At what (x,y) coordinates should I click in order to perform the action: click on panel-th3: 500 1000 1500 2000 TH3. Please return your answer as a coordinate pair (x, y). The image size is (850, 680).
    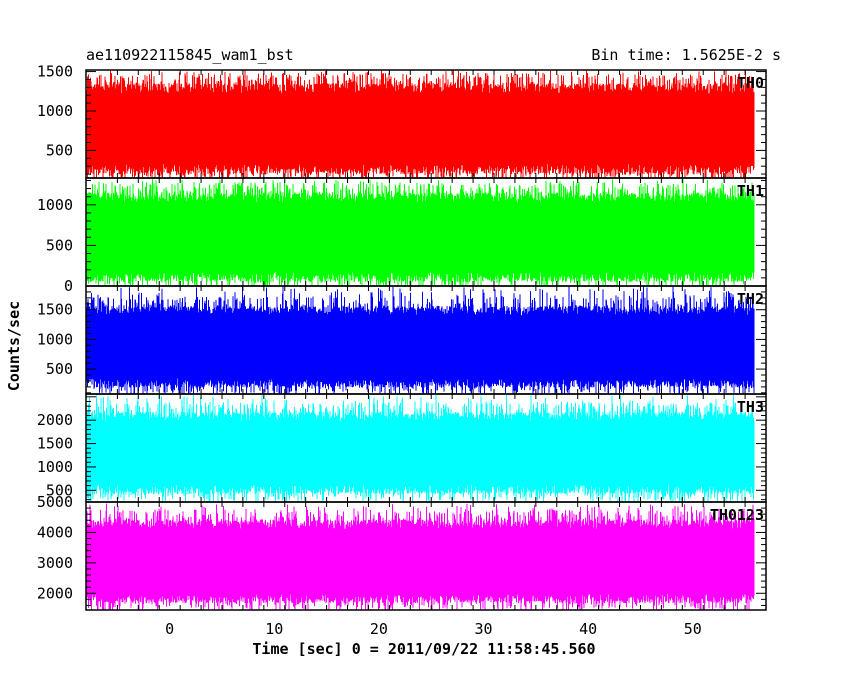
    Looking at the image, I should click on (402, 448).